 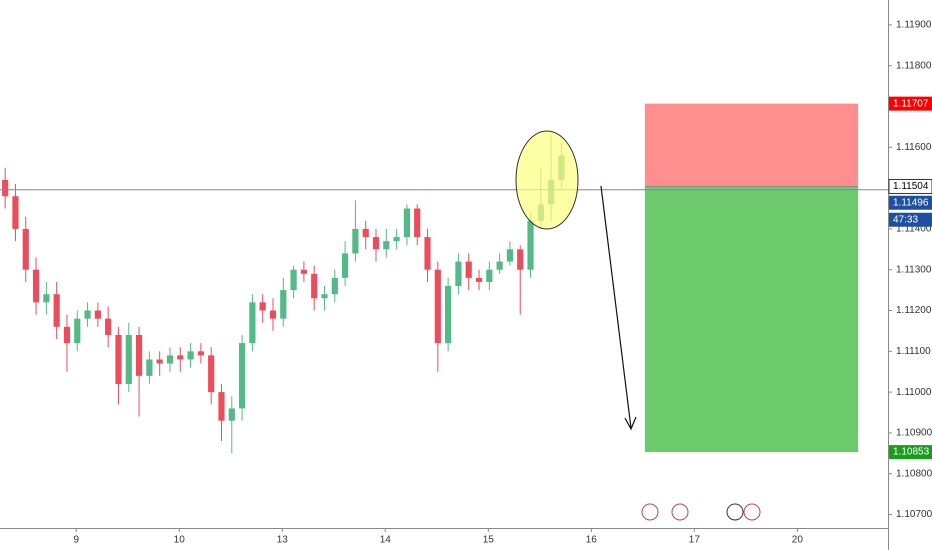 I want to click on last-price-label-bg, so click(x=910, y=202).